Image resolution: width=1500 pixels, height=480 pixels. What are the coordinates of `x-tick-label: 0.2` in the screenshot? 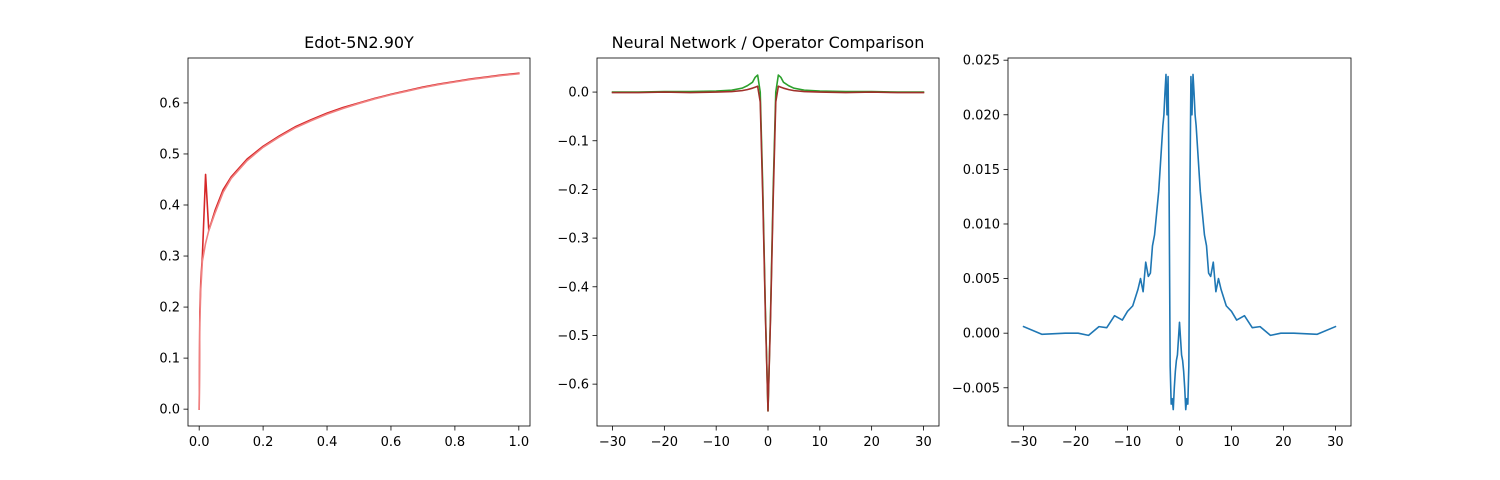 It's located at (263, 442).